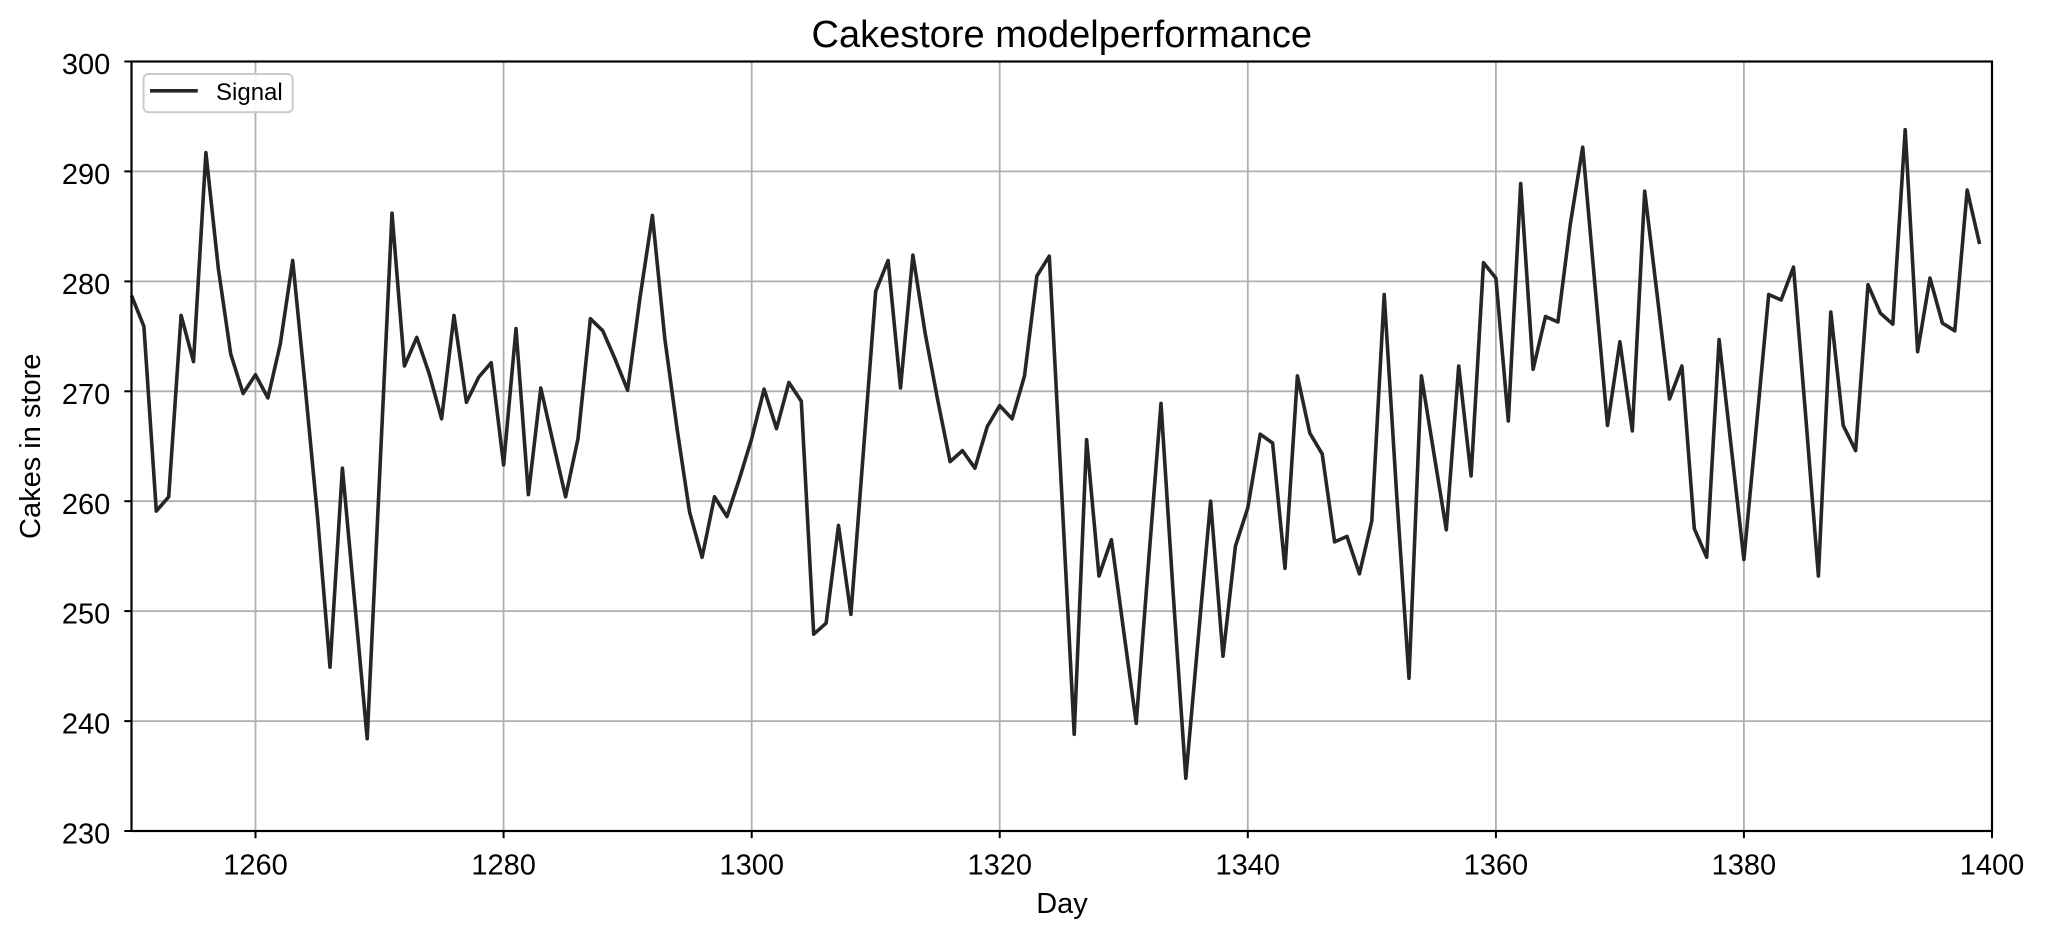  I want to click on svg-text: 1280, so click(503, 865).